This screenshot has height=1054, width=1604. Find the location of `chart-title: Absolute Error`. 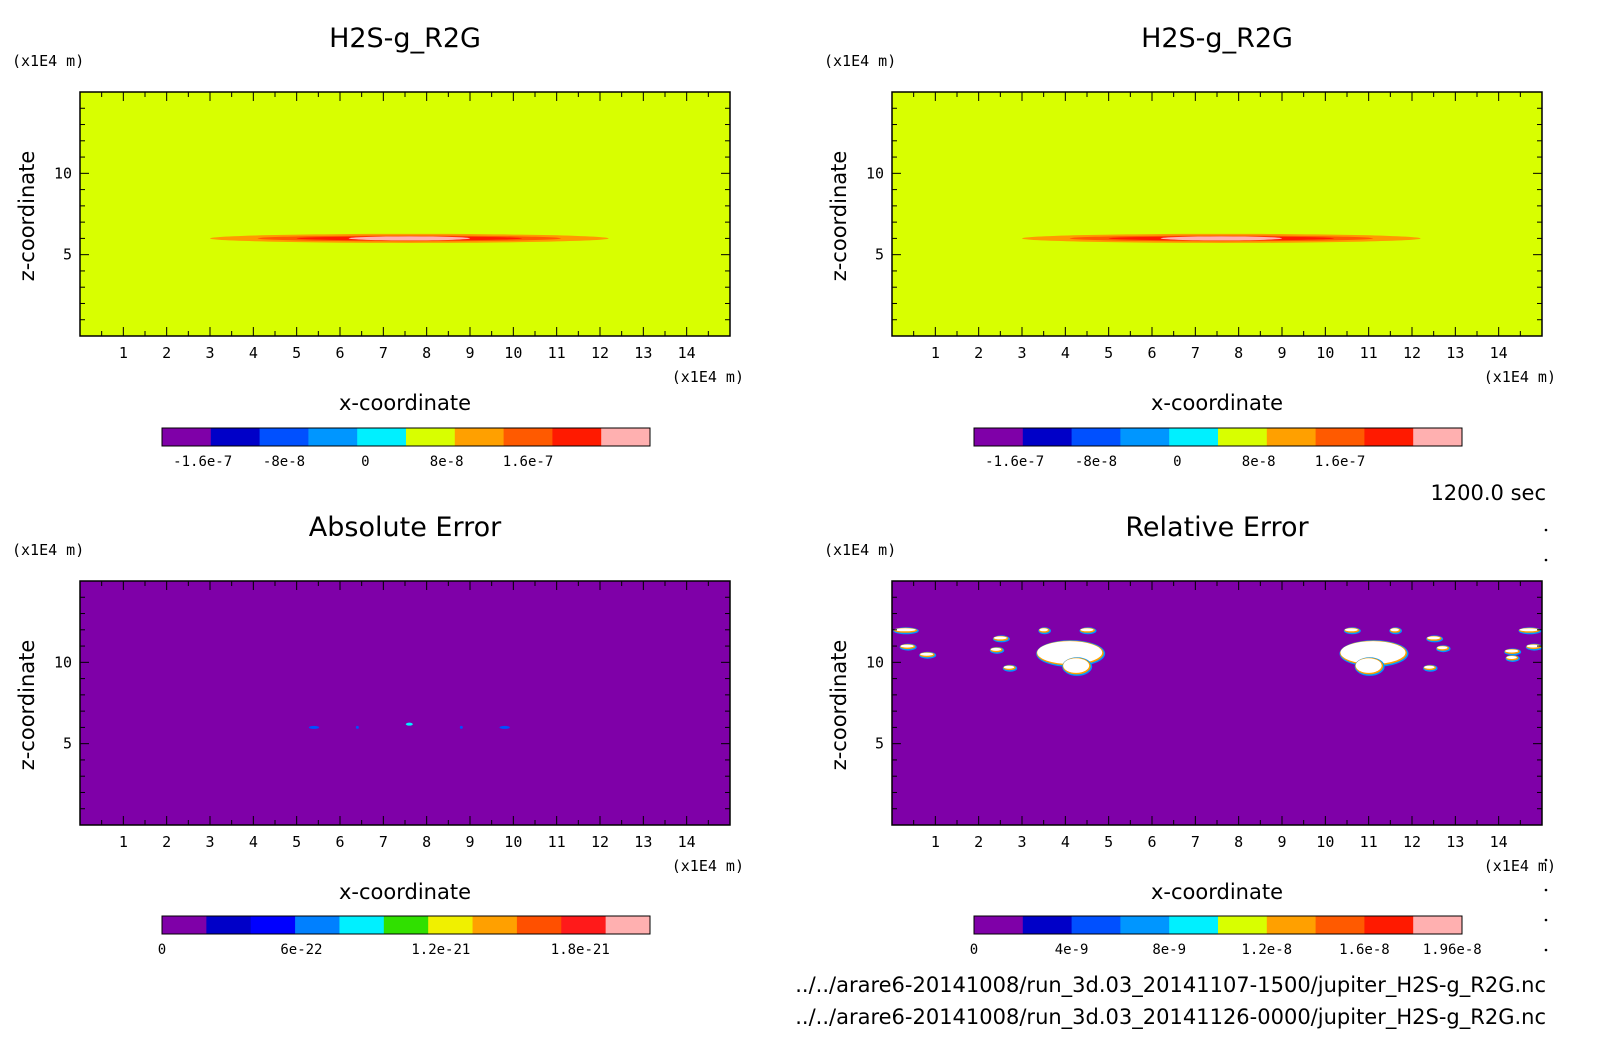

chart-title: Absolute Error is located at coordinates (405, 527).